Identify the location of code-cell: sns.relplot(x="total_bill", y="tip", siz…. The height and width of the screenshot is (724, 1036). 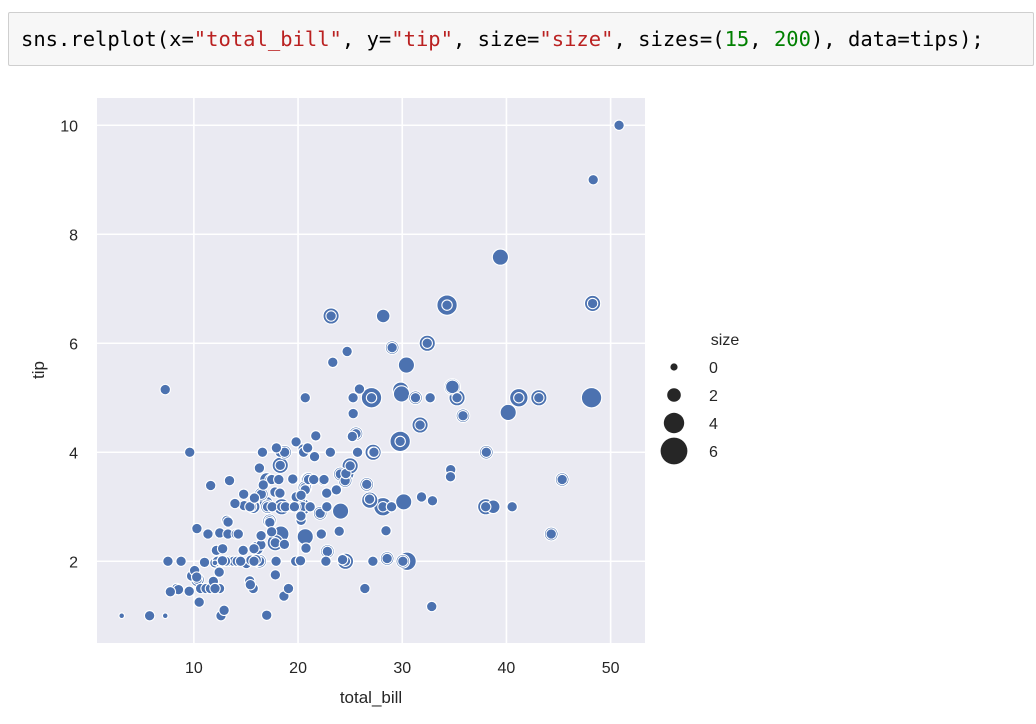
(521, 39).